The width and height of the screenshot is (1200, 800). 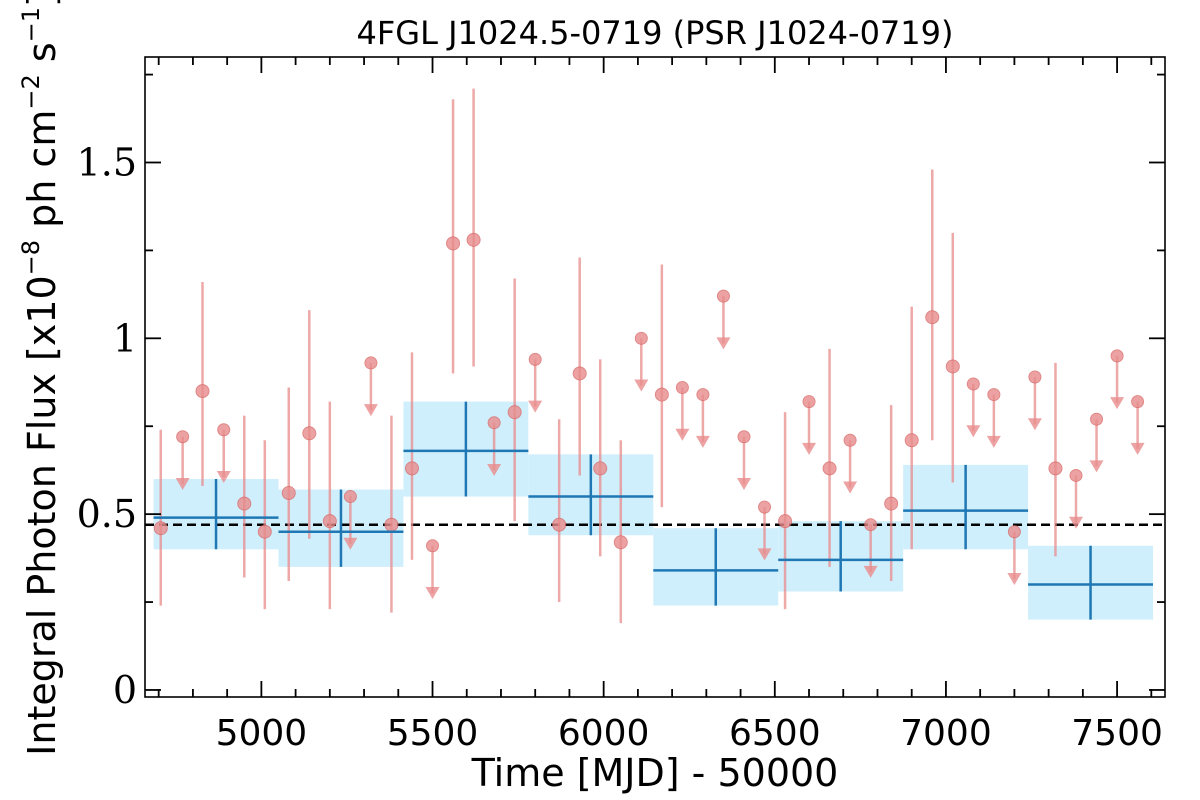 I want to click on y-axis-label-part: ], so click(x=42, y=3).